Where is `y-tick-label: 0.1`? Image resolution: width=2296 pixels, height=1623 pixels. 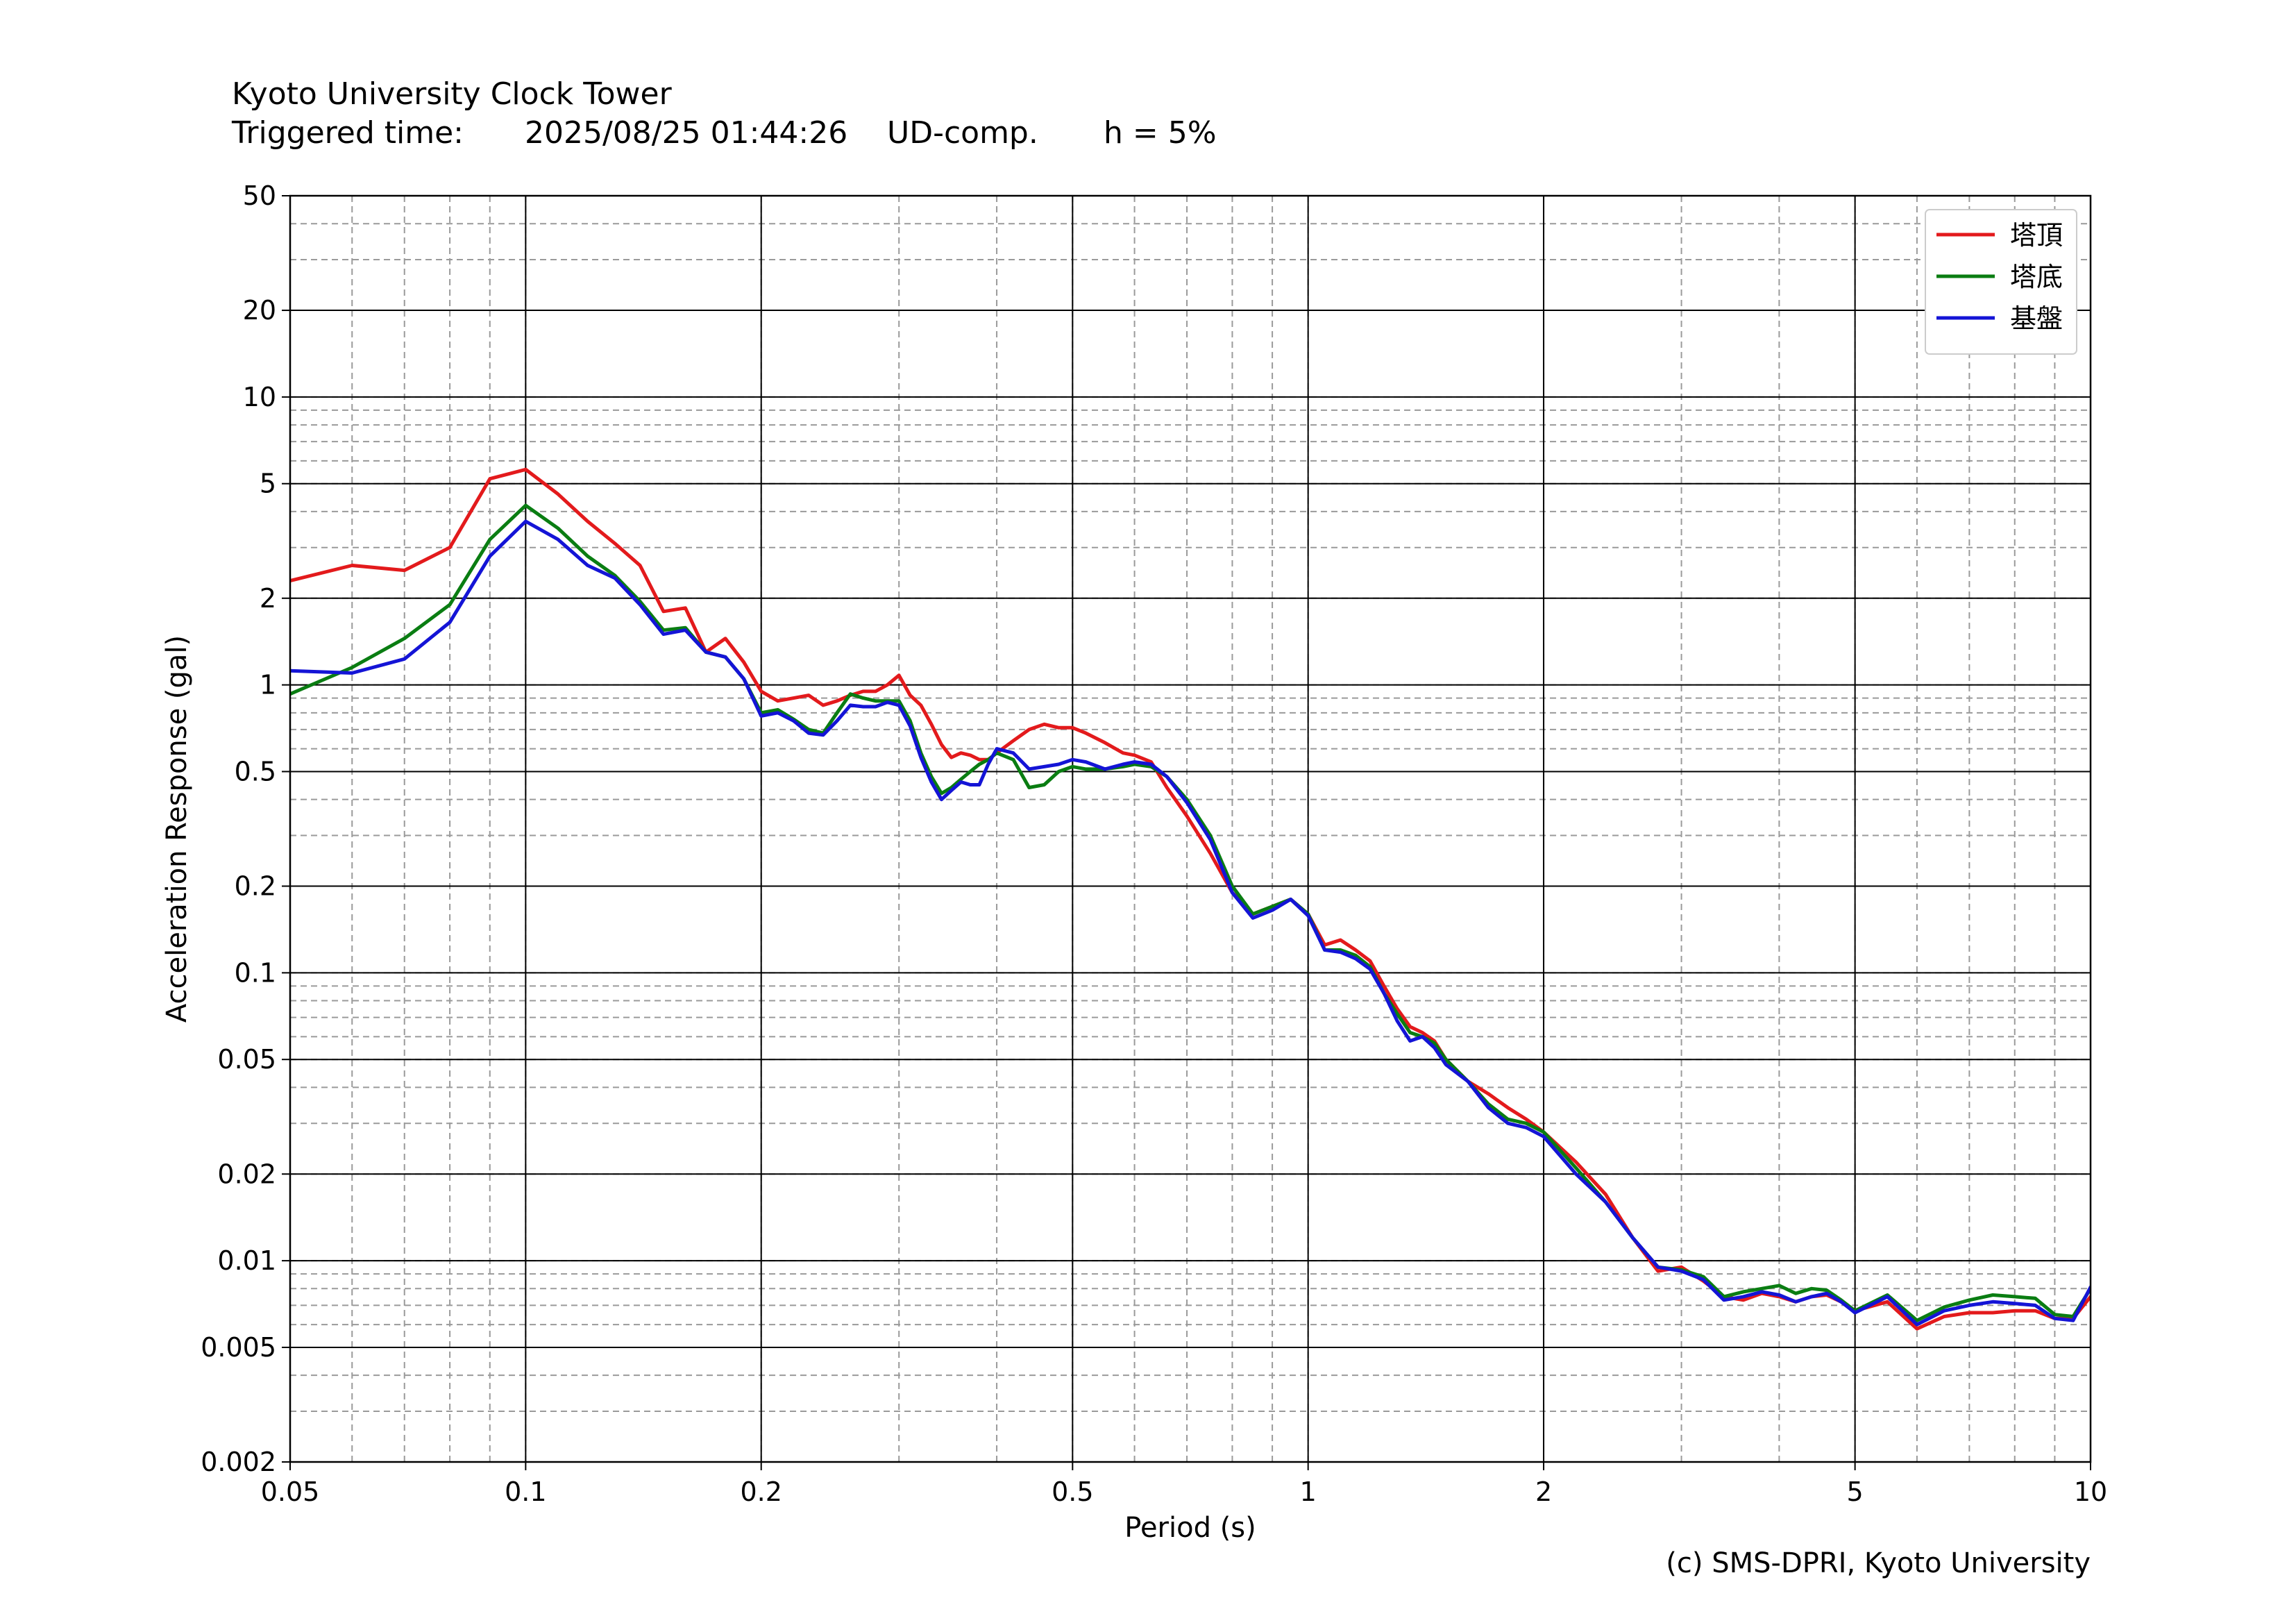 y-tick-label: 0.1 is located at coordinates (256, 972).